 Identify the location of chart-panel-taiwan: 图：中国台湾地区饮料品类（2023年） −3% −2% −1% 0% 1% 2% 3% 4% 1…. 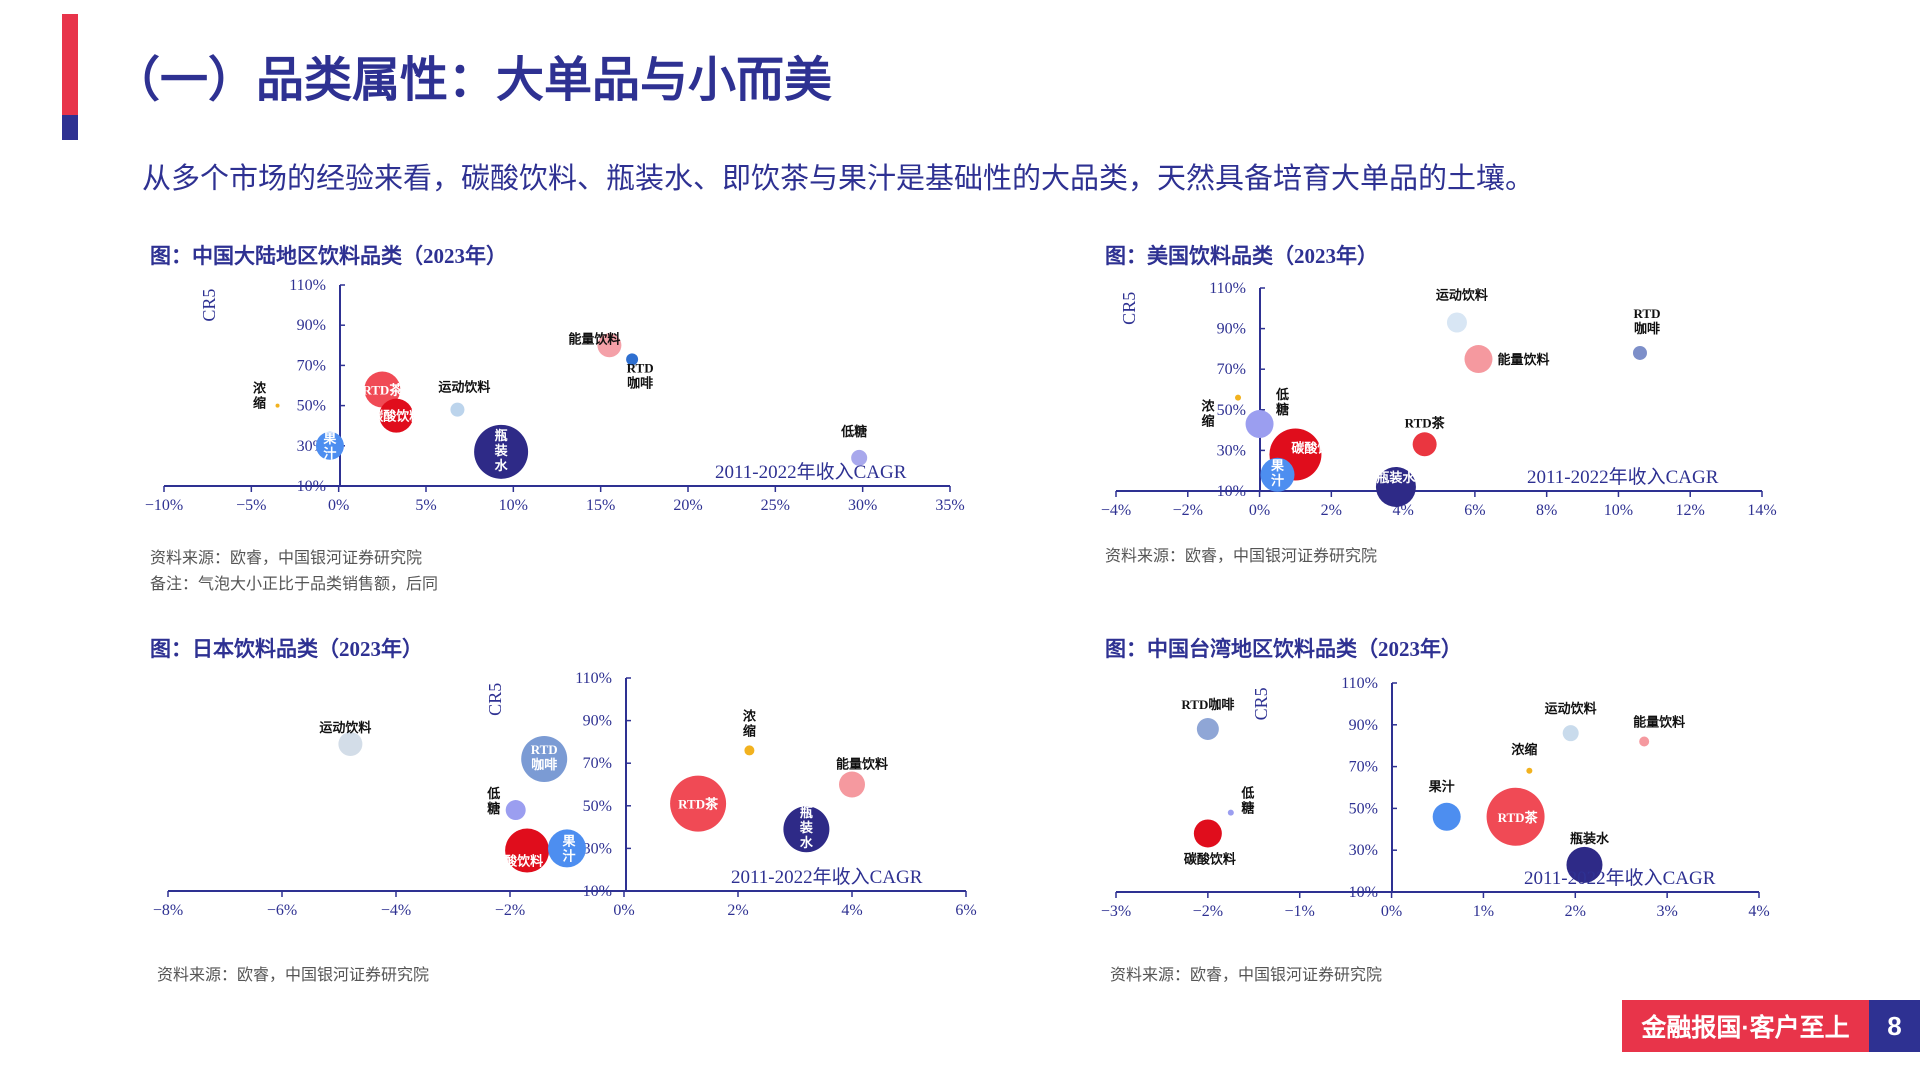
(1510, 808).